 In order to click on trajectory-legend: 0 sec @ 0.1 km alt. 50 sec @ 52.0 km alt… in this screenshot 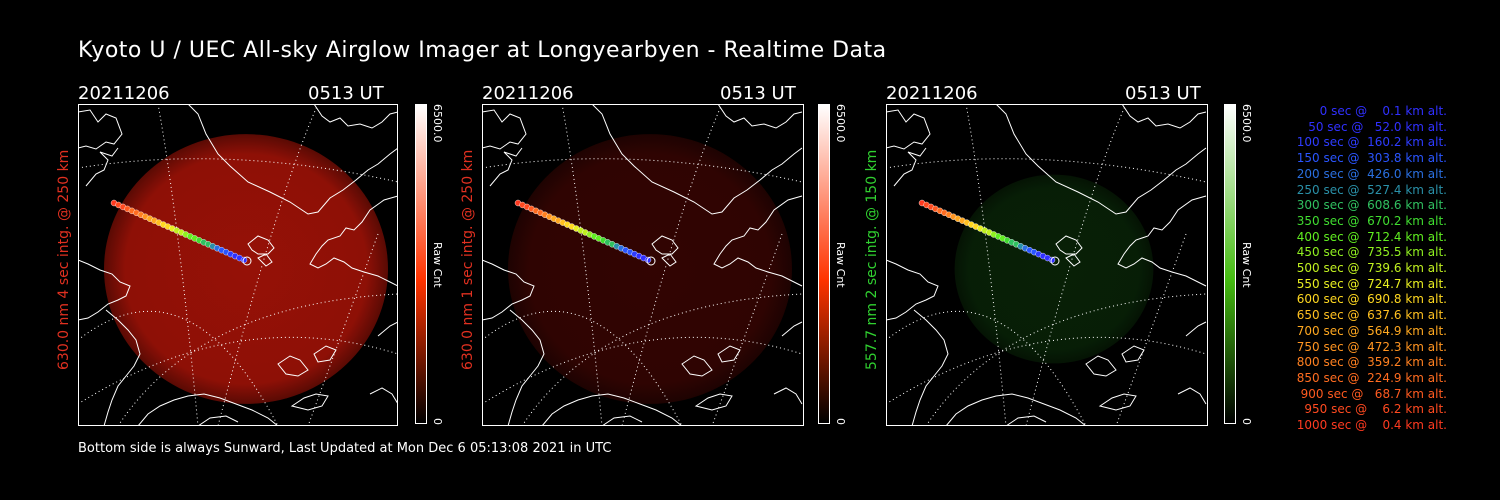, I will do `click(1354, 269)`.